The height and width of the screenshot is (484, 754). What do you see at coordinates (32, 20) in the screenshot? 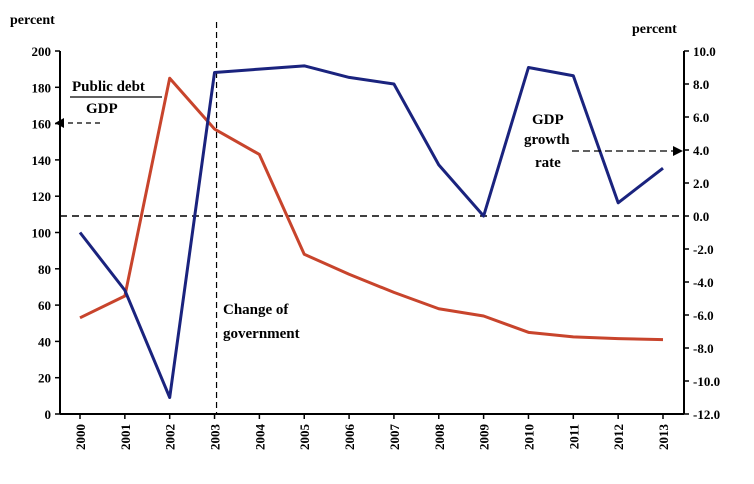
I see `left-axis-title: percent` at bounding box center [32, 20].